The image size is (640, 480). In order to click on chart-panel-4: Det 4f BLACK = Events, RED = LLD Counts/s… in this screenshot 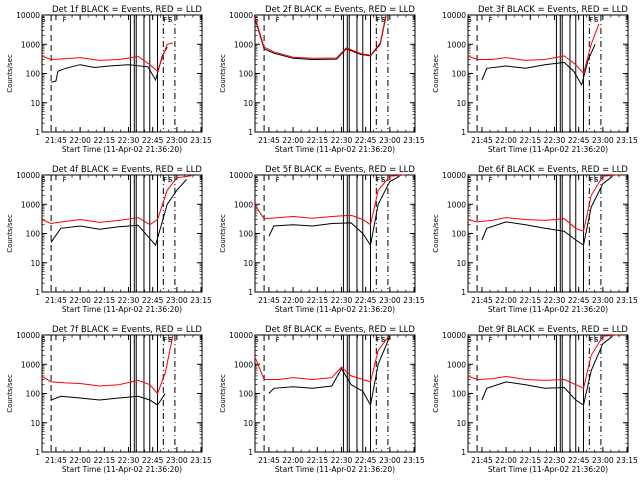, I will do `click(109, 239)`.